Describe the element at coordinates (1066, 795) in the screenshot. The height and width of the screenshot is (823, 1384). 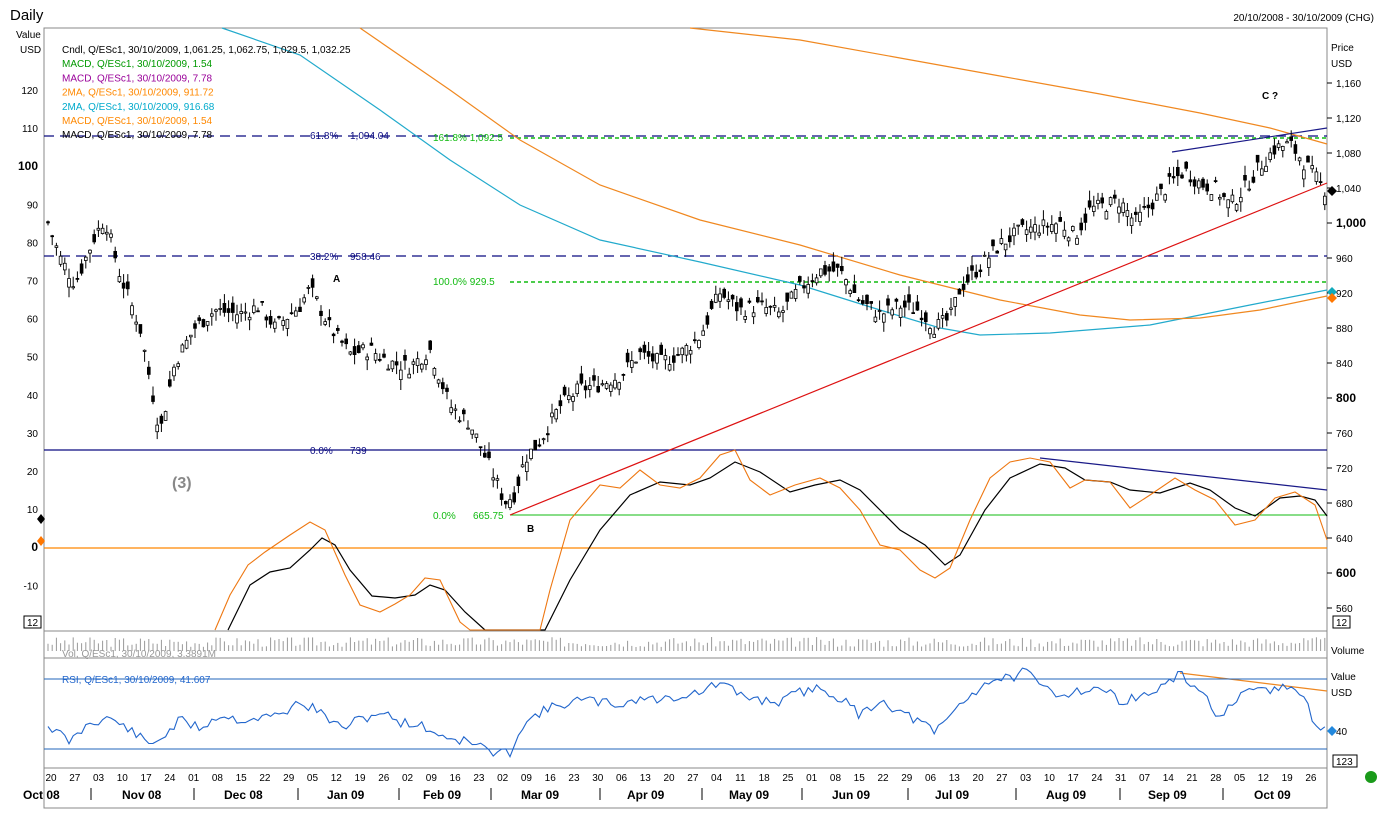
I see `month-label: Aug 09` at that location.